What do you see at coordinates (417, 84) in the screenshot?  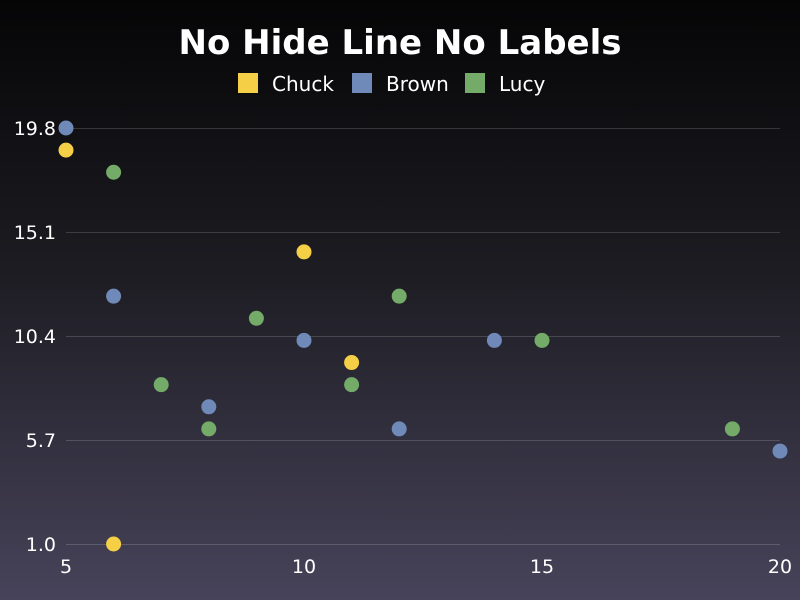 I see `legend-label-brown: Brown` at bounding box center [417, 84].